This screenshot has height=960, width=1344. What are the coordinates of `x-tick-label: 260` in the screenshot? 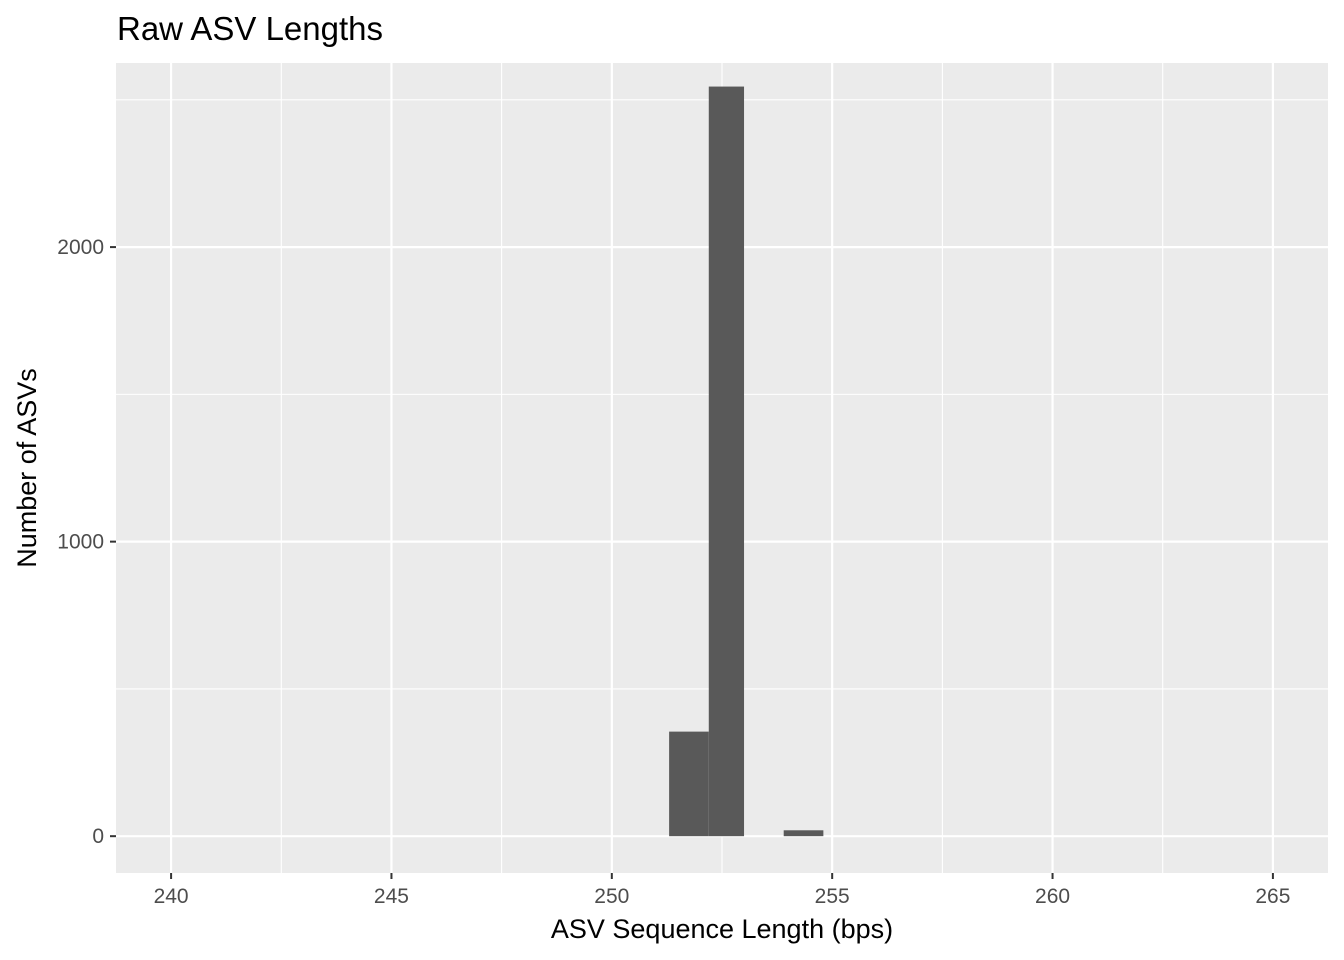 It's located at (1052, 896).